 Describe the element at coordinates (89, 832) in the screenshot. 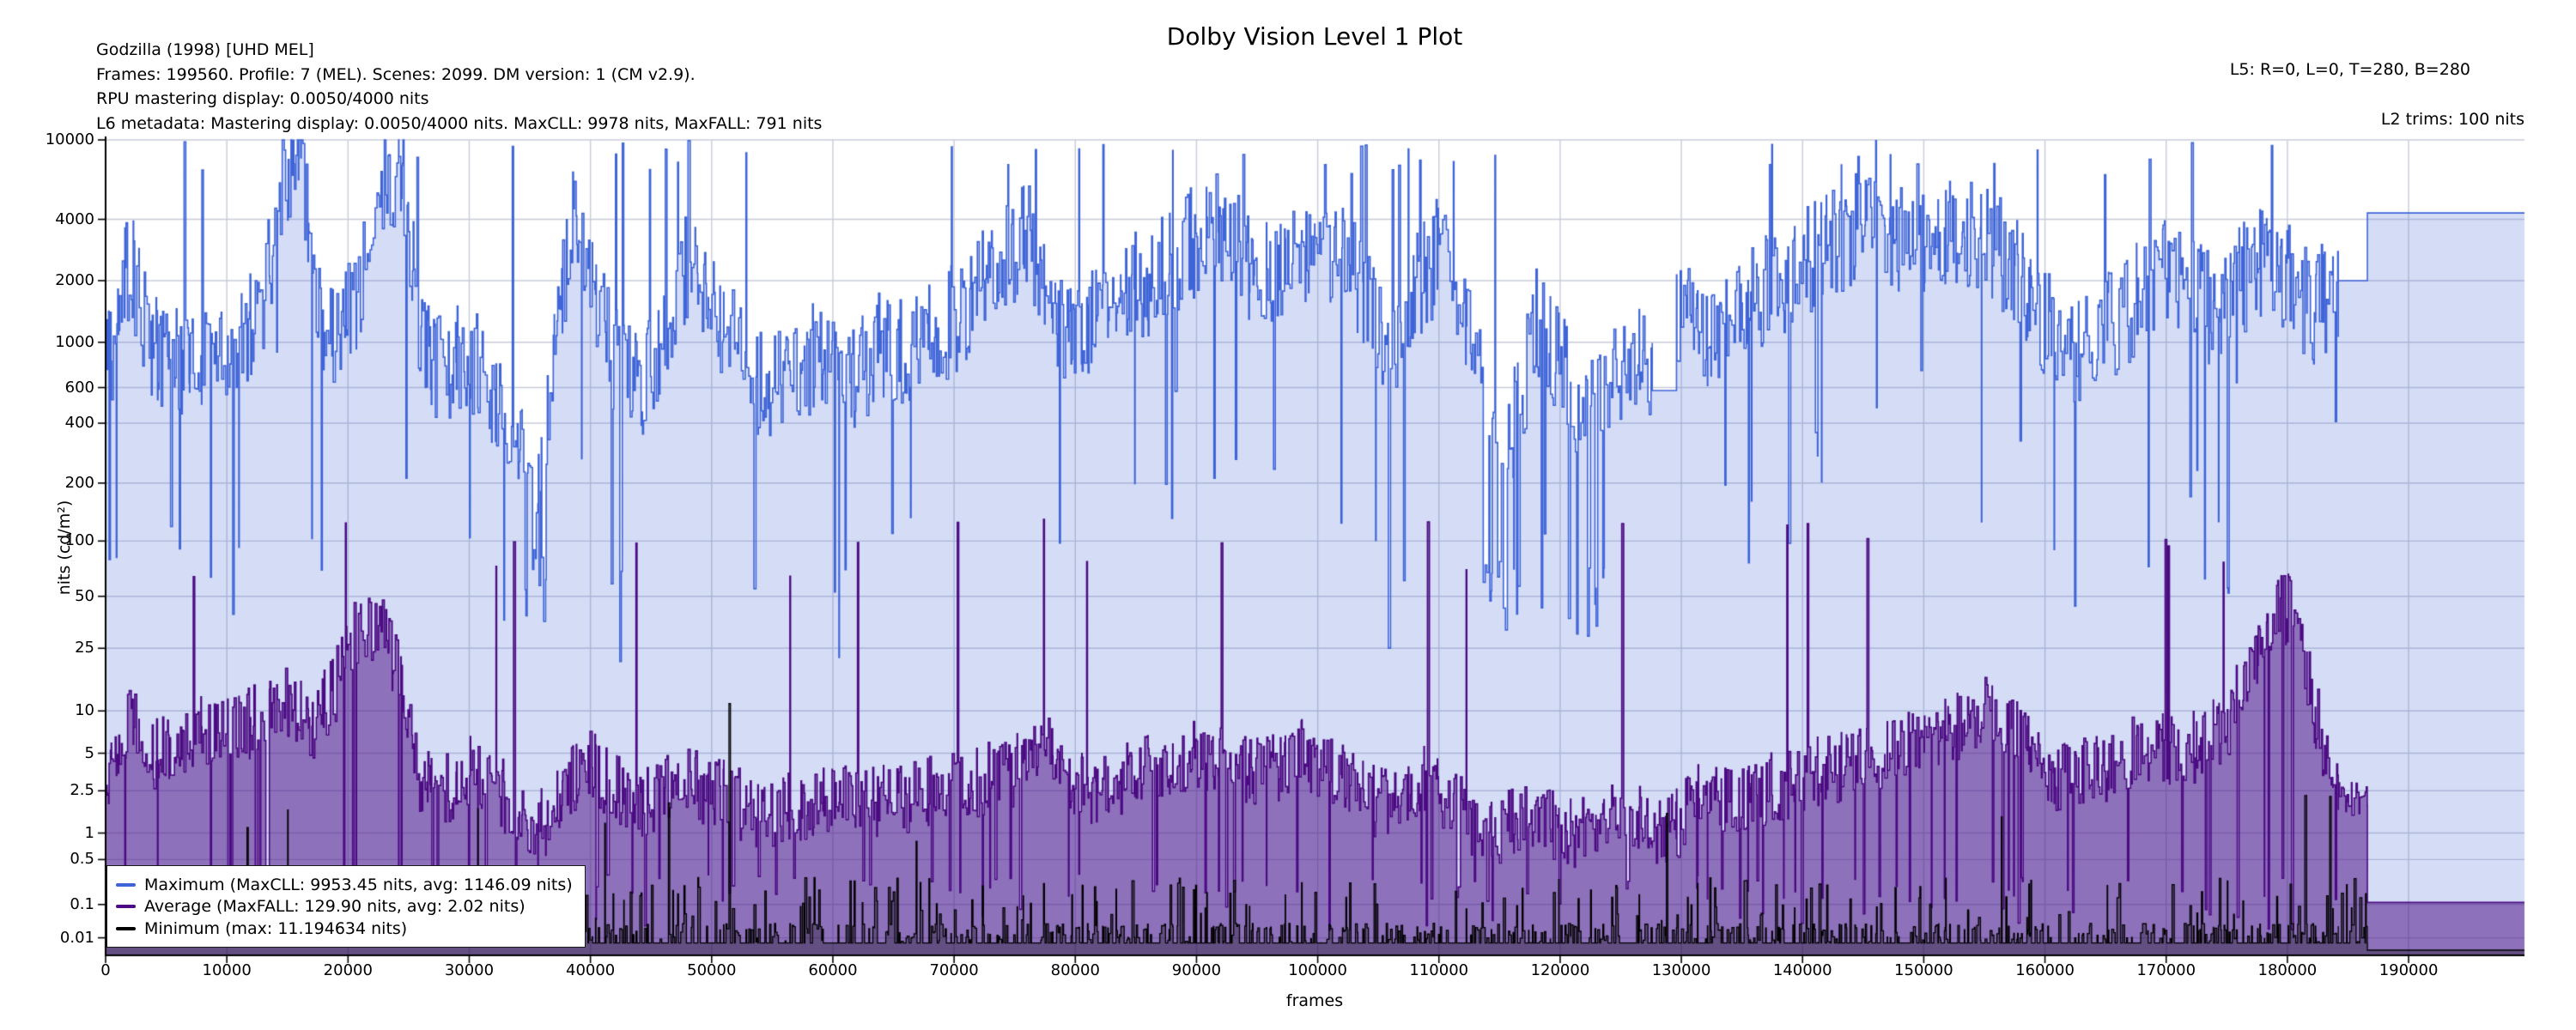

I see `y-tick-label: 1` at that location.